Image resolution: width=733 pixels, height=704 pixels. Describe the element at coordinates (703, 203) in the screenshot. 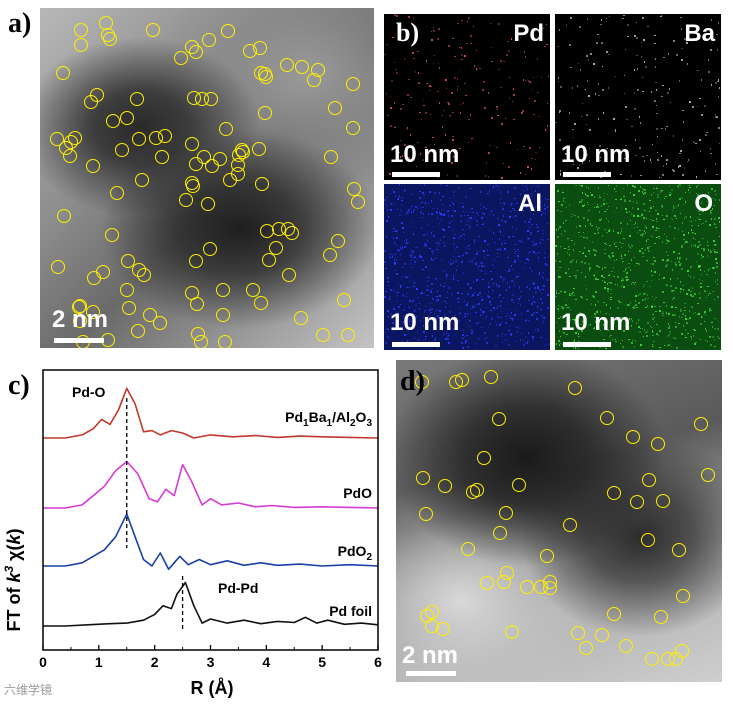

I see `eds-label-o: O` at that location.